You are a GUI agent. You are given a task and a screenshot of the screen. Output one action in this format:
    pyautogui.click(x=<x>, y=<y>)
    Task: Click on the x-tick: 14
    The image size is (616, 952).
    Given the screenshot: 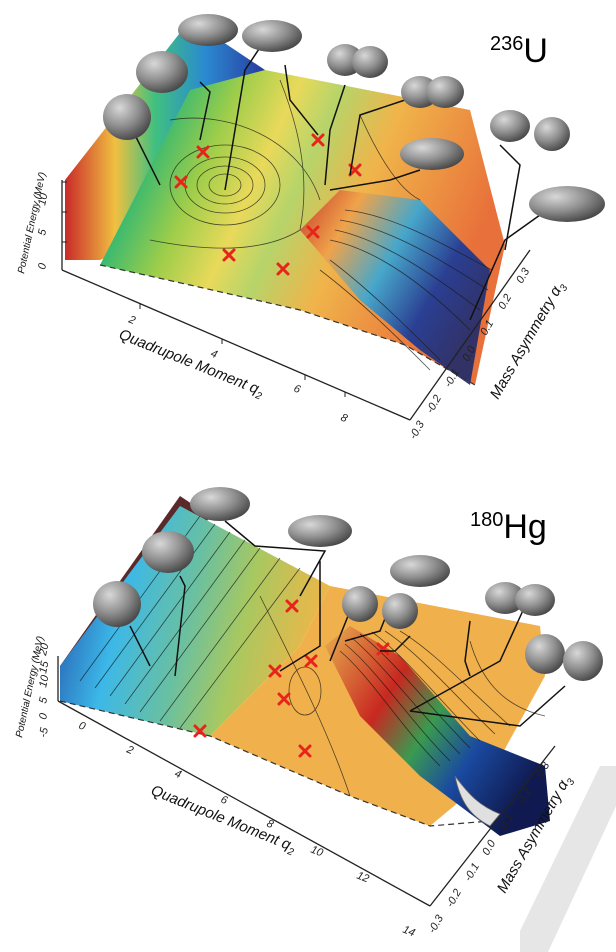 What is the action you would take?
    pyautogui.click(x=409, y=932)
    